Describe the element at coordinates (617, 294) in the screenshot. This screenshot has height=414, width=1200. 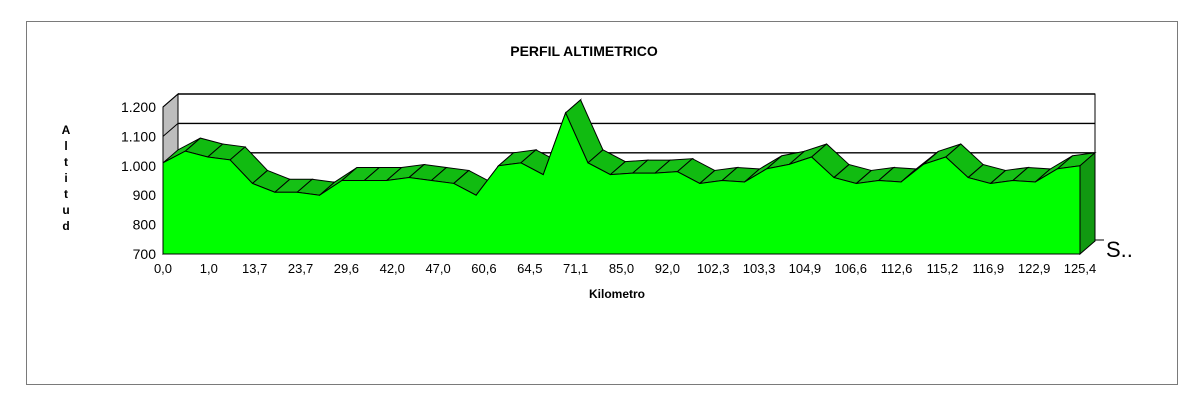
I see `x-axis-label: Kilometro` at that location.